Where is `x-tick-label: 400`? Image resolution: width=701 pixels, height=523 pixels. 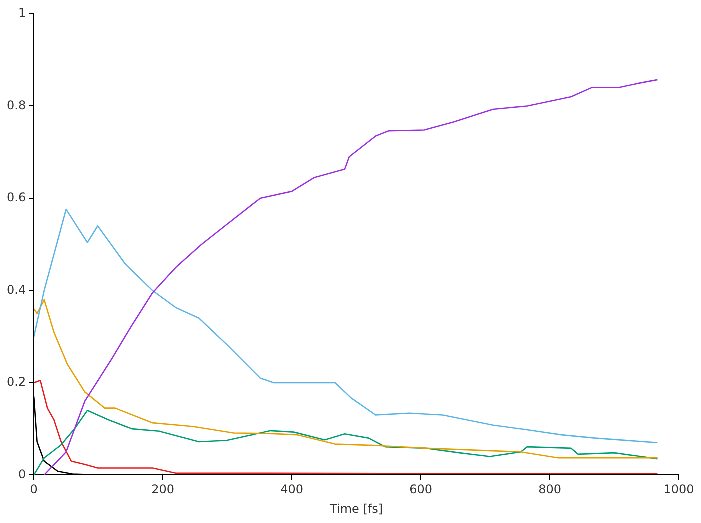
x-tick-label: 400 is located at coordinates (292, 489).